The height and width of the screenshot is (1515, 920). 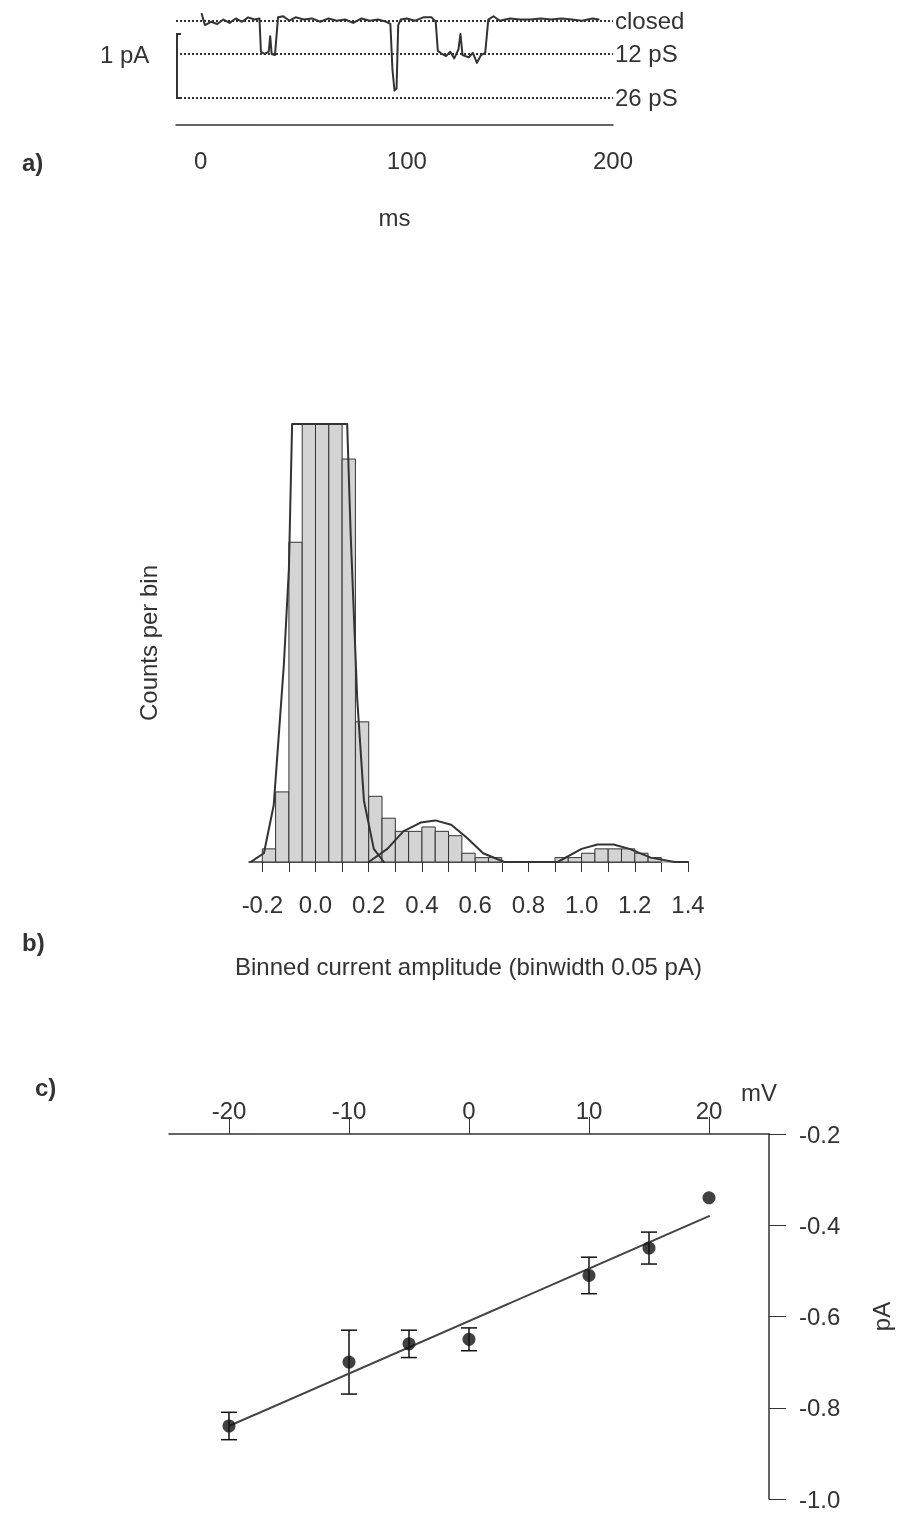 What do you see at coordinates (881, 1316) in the screenshot?
I see `y-axis-title: pA` at bounding box center [881, 1316].